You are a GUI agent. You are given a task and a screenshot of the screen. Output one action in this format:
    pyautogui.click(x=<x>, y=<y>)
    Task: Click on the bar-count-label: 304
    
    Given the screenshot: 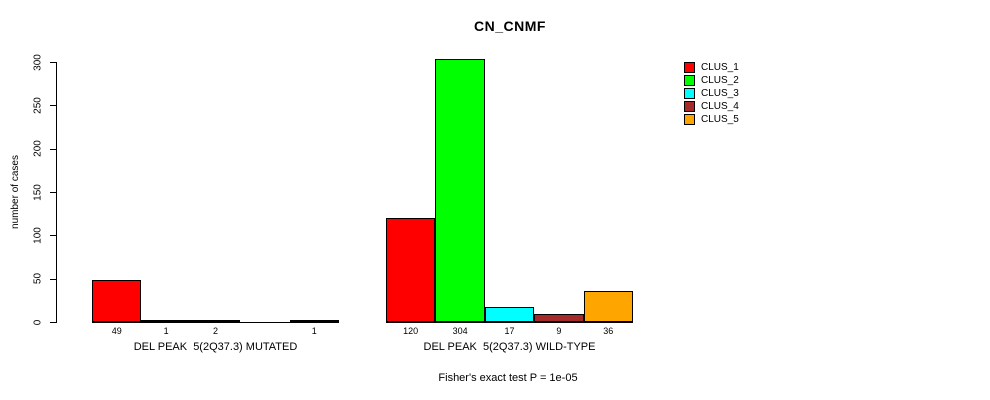 What is the action you would take?
    pyautogui.click(x=460, y=331)
    